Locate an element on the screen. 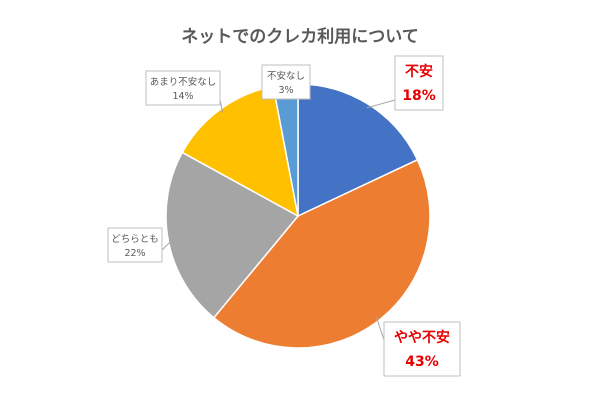  leader-line-fuan is located at coordinates (381, 104).